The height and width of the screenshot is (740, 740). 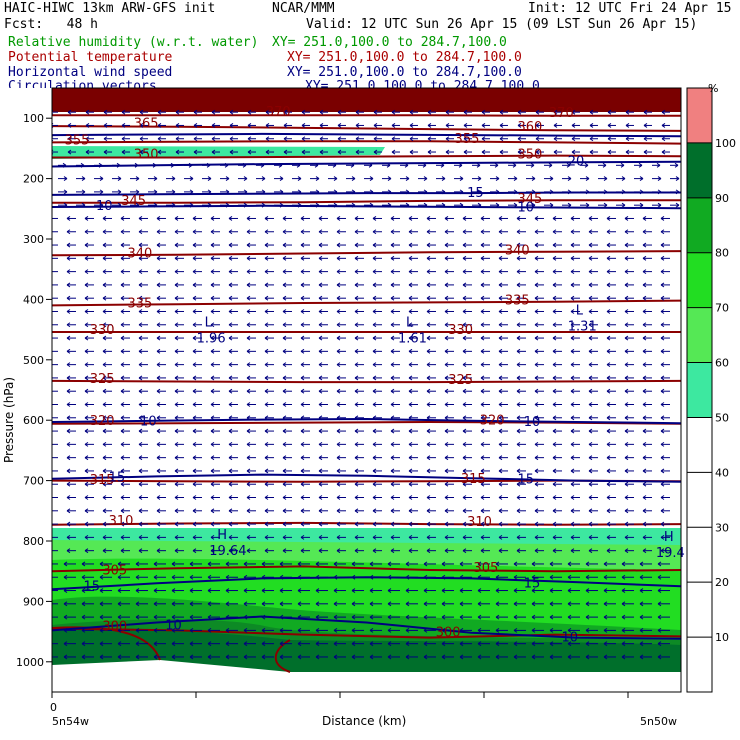 I want to click on theta-label: 350, so click(x=529, y=154).